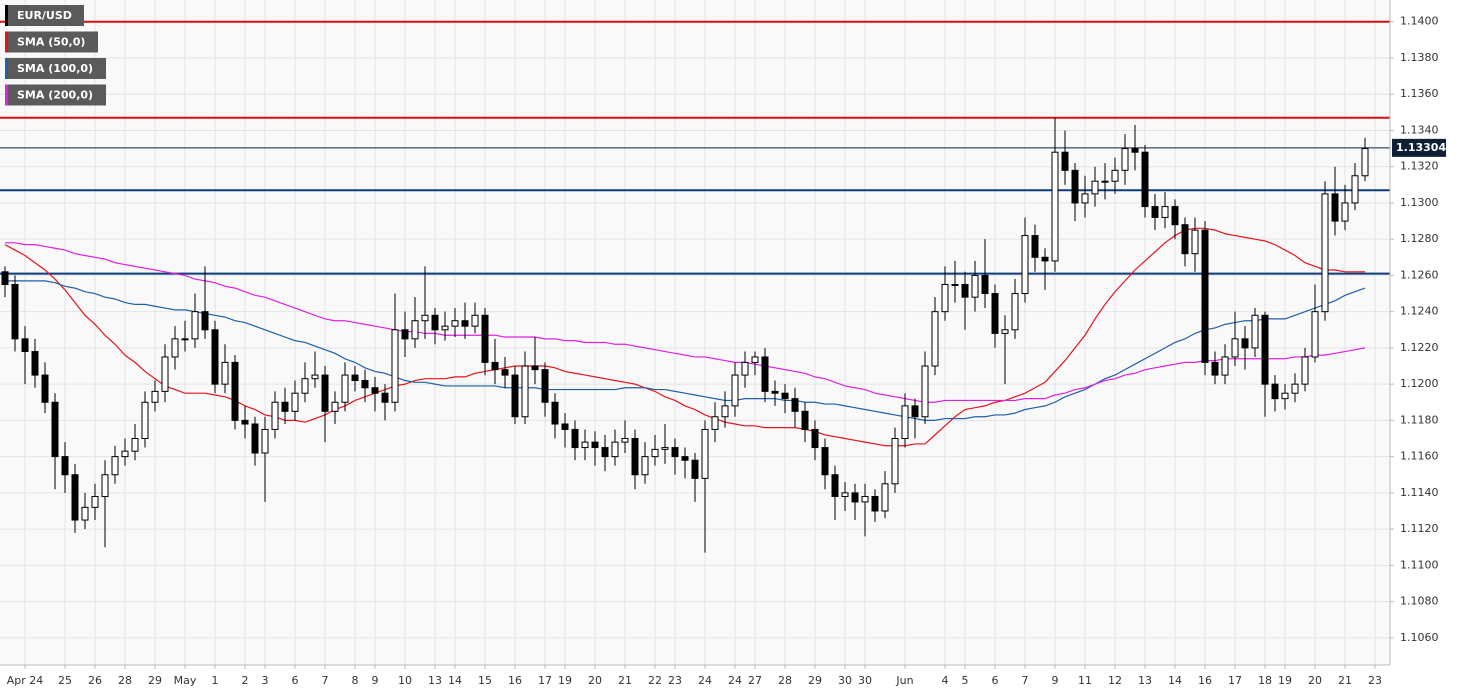 The width and height of the screenshot is (1463, 694). What do you see at coordinates (845, 680) in the screenshot?
I see `x-tick-label: 30` at bounding box center [845, 680].